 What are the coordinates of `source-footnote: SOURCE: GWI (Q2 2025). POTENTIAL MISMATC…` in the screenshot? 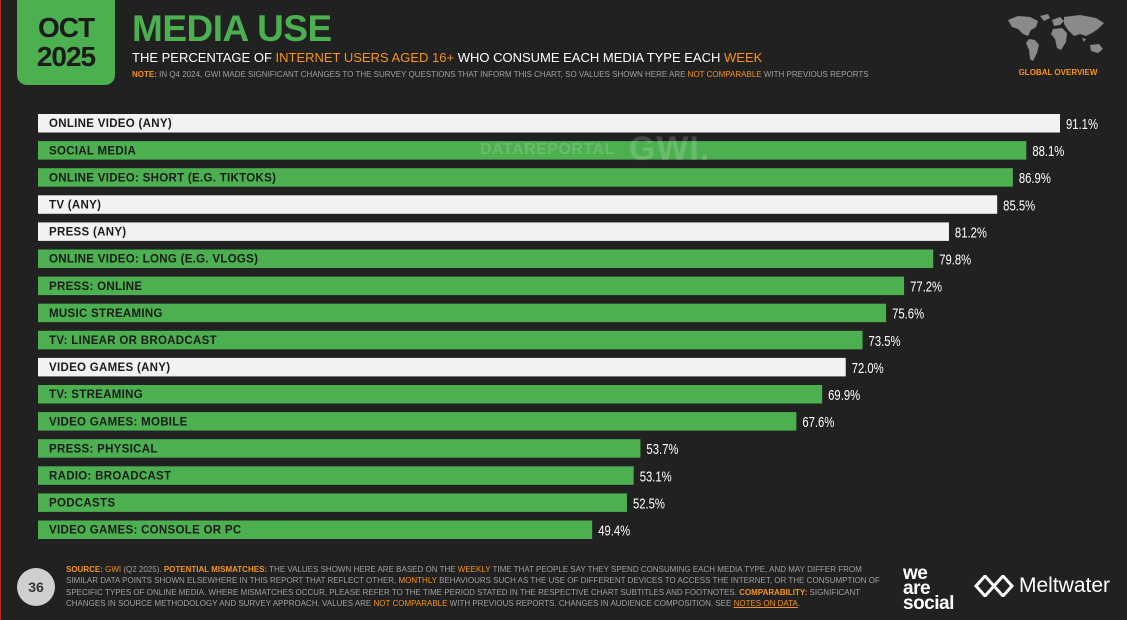 It's located at (476, 586).